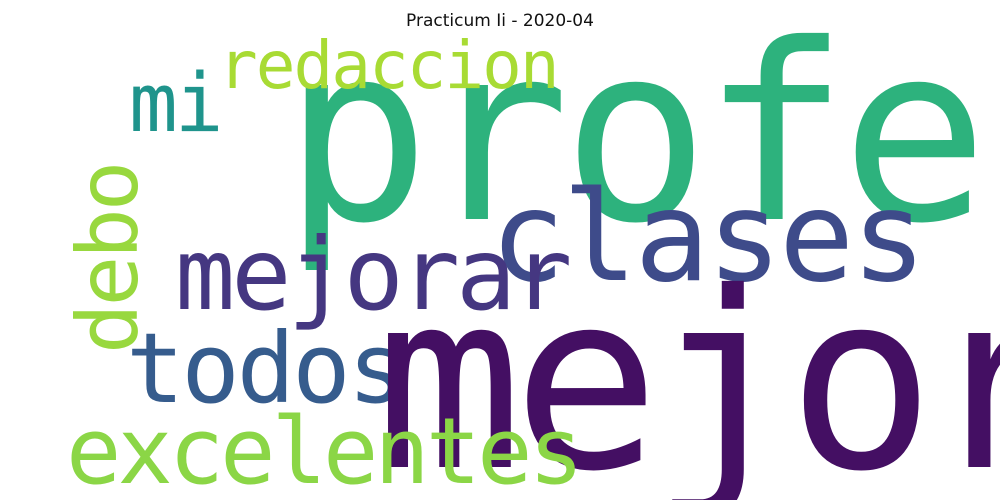 This screenshot has height=500, width=1000. Describe the element at coordinates (500, 21) in the screenshot. I see `chart-title: Practicum Ii - 2020-04` at that location.